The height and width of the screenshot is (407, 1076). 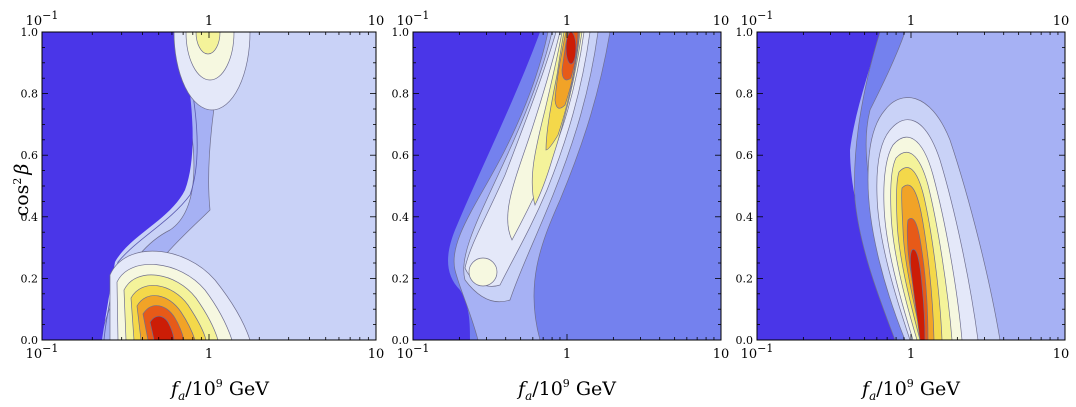 I want to click on x-axis-label-middle: fa/109 GeV, so click(x=566, y=390).